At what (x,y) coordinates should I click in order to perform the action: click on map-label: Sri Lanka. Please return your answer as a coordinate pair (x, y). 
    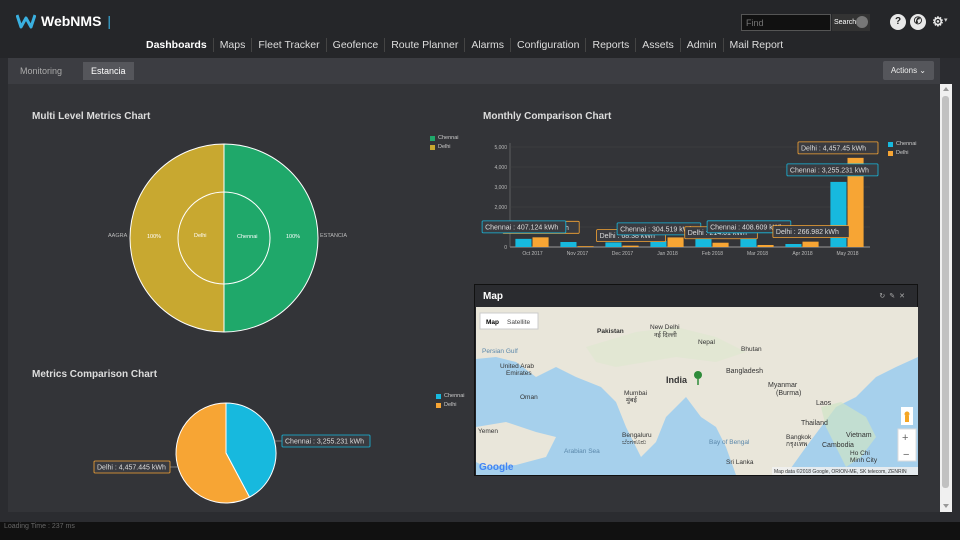
    Looking at the image, I should click on (740, 462).